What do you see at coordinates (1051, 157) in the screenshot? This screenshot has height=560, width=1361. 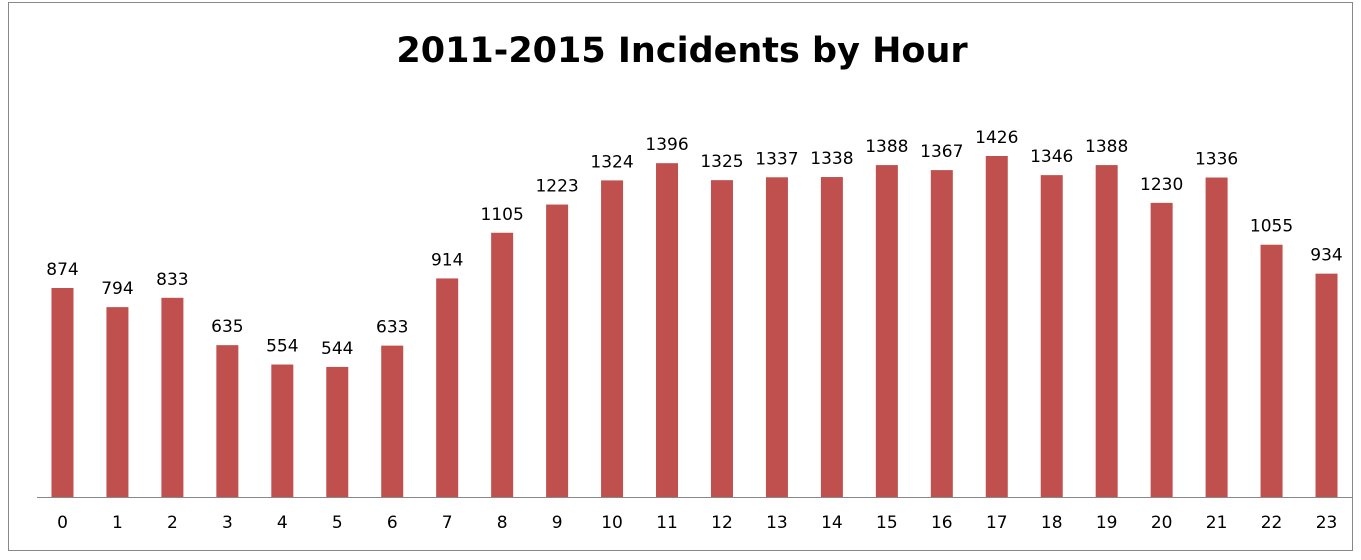 I see `data-label: 1346` at bounding box center [1051, 157].